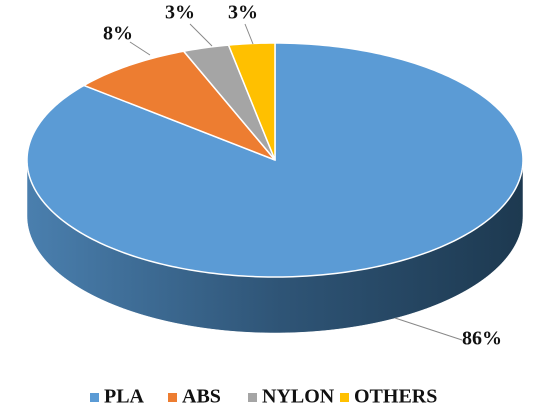 This screenshot has width=551, height=413. What do you see at coordinates (118, 34) in the screenshot?
I see `data-label: 8%` at bounding box center [118, 34].